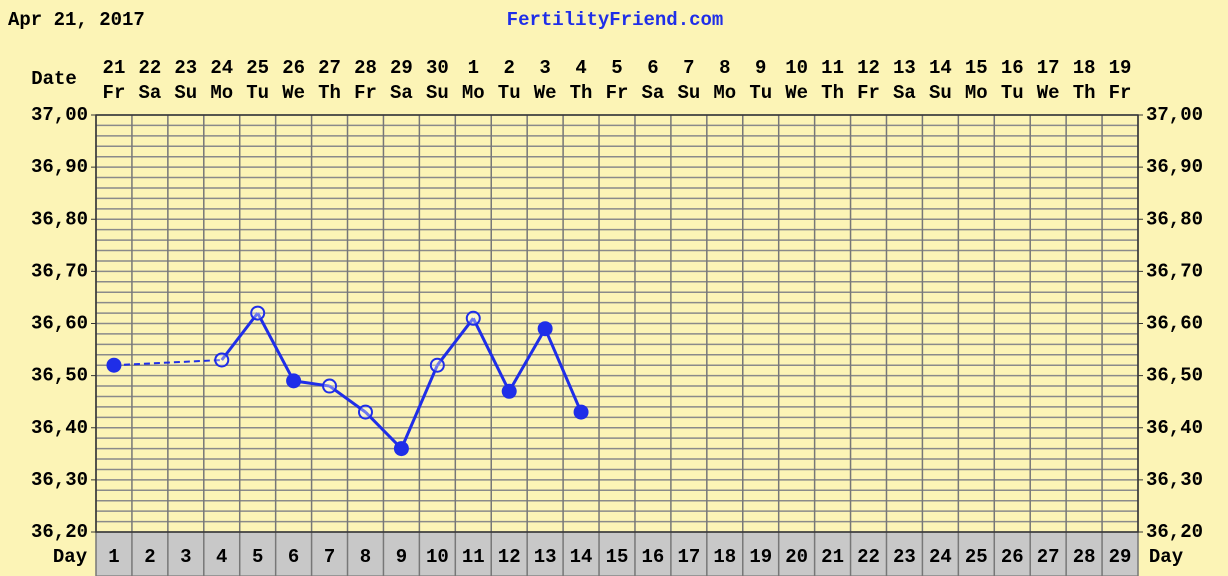  I want to click on day-label: 20, so click(796, 557).